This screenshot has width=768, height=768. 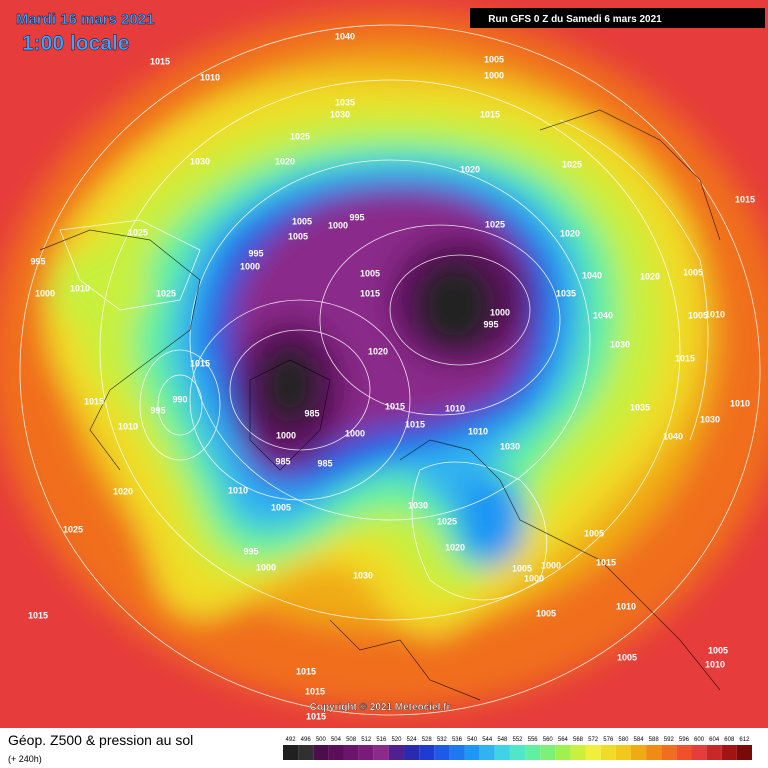 What do you see at coordinates (366, 740) in the screenshot?
I see `scale-label: 512` at bounding box center [366, 740].